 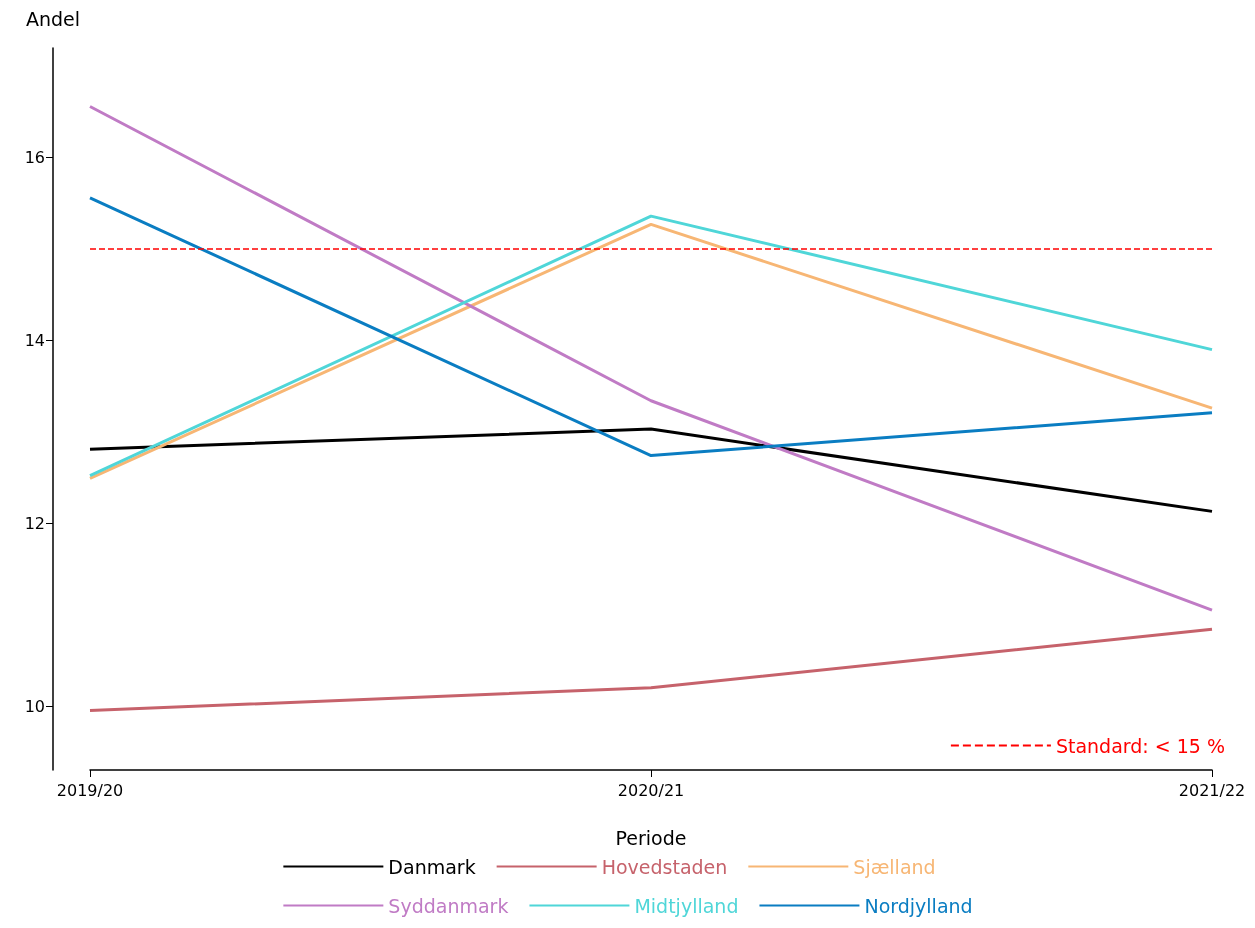 What do you see at coordinates (90, 790) in the screenshot?
I see `x-tick-label: 2019/20` at bounding box center [90, 790].